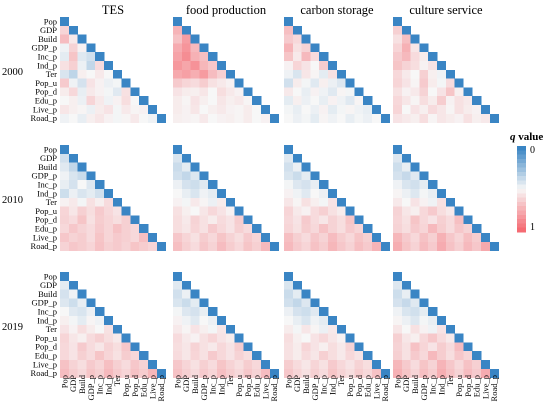  Describe the element at coordinates (44, 118) in the screenshot. I see `variable-label: Road_p` at that location.